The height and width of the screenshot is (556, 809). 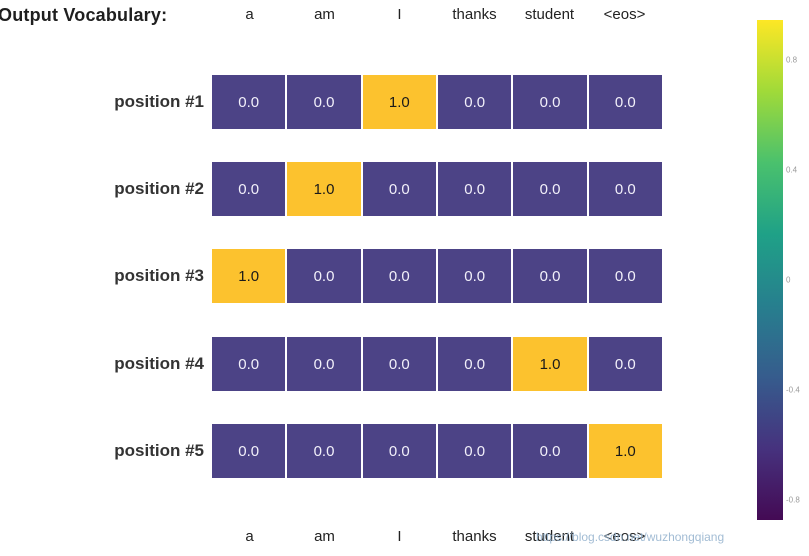 I want to click on row-cells: 0.0 0.0 0.0 0.0 0.0 1.0, so click(x=437, y=451).